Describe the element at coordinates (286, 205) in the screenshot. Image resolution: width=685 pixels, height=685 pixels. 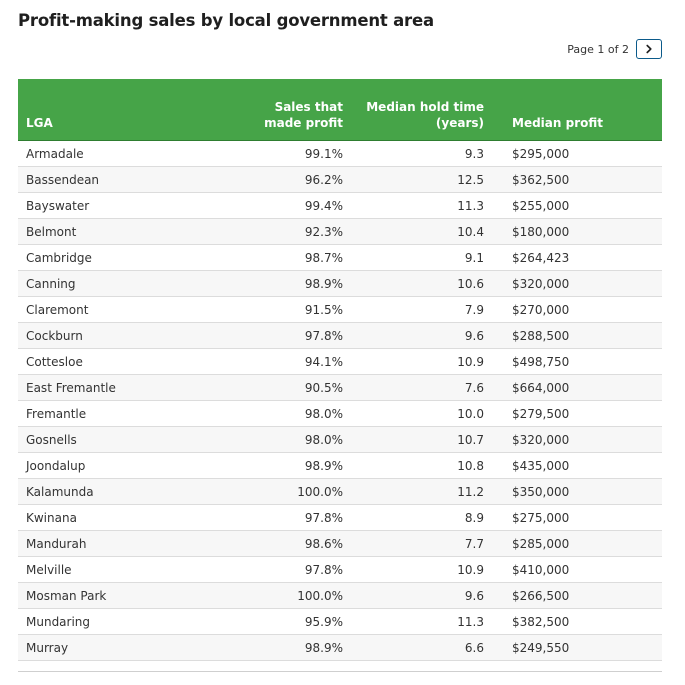
I see `cell-sales-profit: 99.4%` at that location.